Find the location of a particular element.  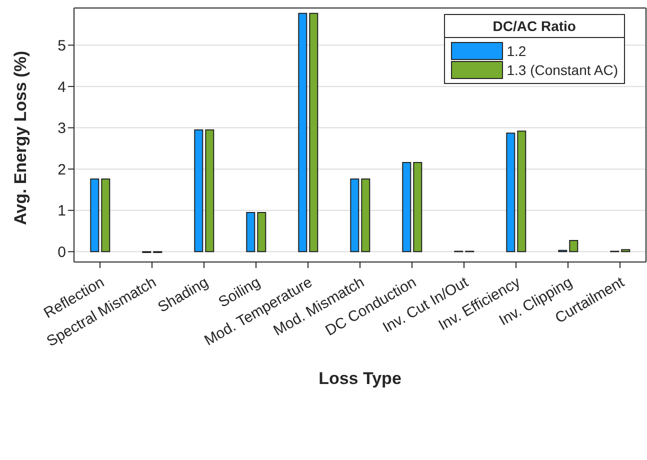

y-tick-label: 4 is located at coordinates (62, 87).